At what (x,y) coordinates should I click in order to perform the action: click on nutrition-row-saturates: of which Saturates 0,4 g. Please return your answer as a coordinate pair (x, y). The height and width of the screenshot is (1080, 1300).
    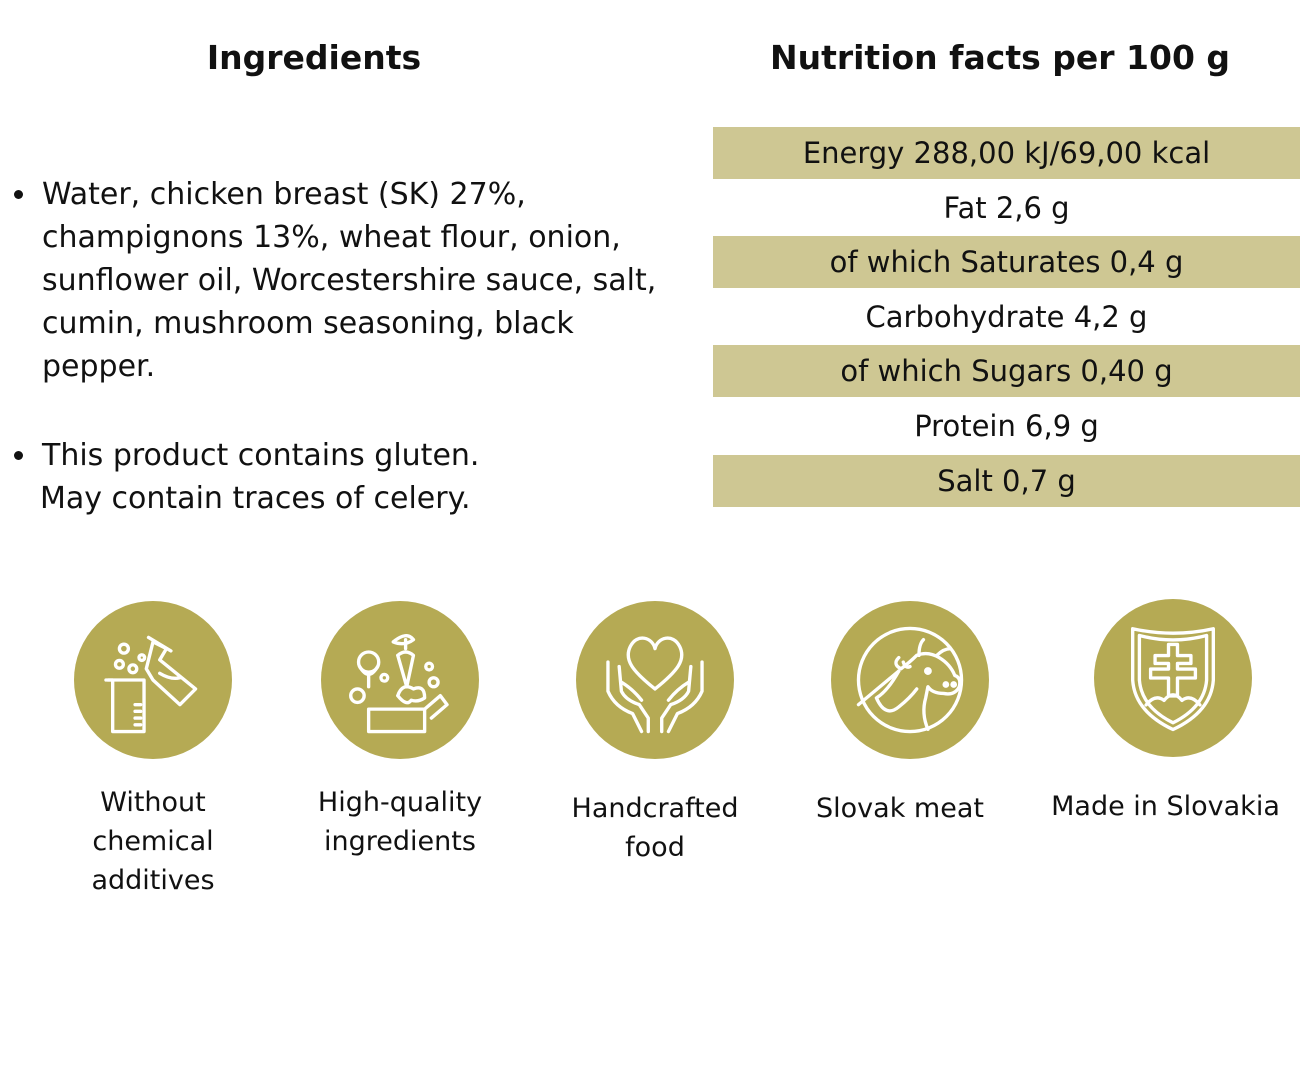
    Looking at the image, I should click on (1006, 262).